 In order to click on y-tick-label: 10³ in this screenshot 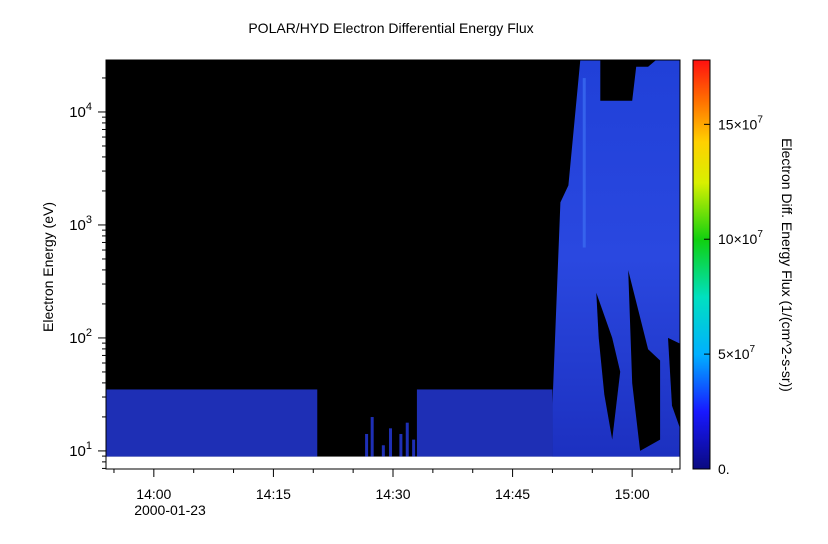, I will do `click(80, 224)`.